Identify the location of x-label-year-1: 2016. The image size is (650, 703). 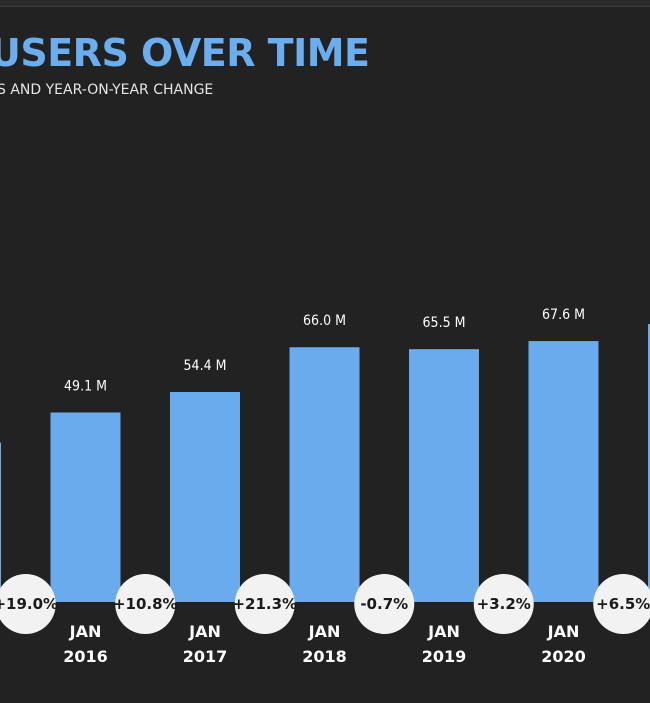
(85, 656).